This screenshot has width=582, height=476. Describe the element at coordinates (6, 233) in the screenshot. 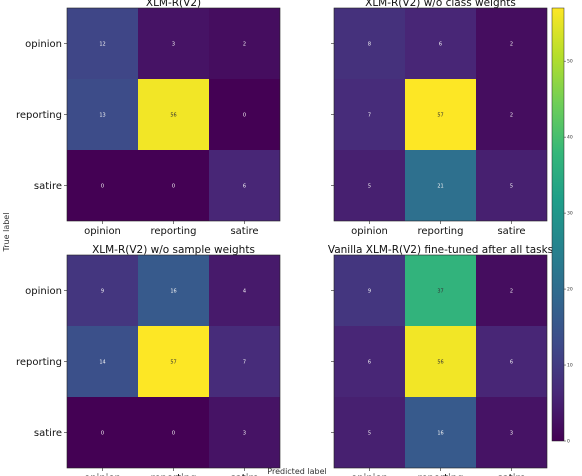

I see `figure-ylabel: True label` at that location.